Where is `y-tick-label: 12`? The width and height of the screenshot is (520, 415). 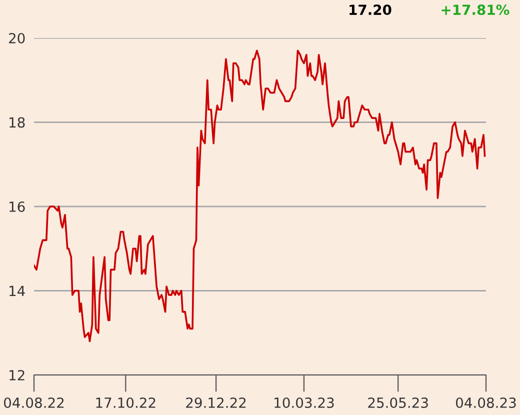 y-tick-label: 12 is located at coordinates (17, 375).